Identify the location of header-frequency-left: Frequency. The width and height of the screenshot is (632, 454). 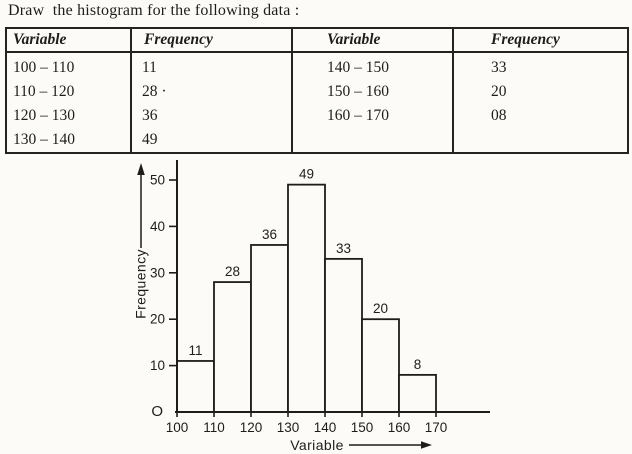
(211, 40).